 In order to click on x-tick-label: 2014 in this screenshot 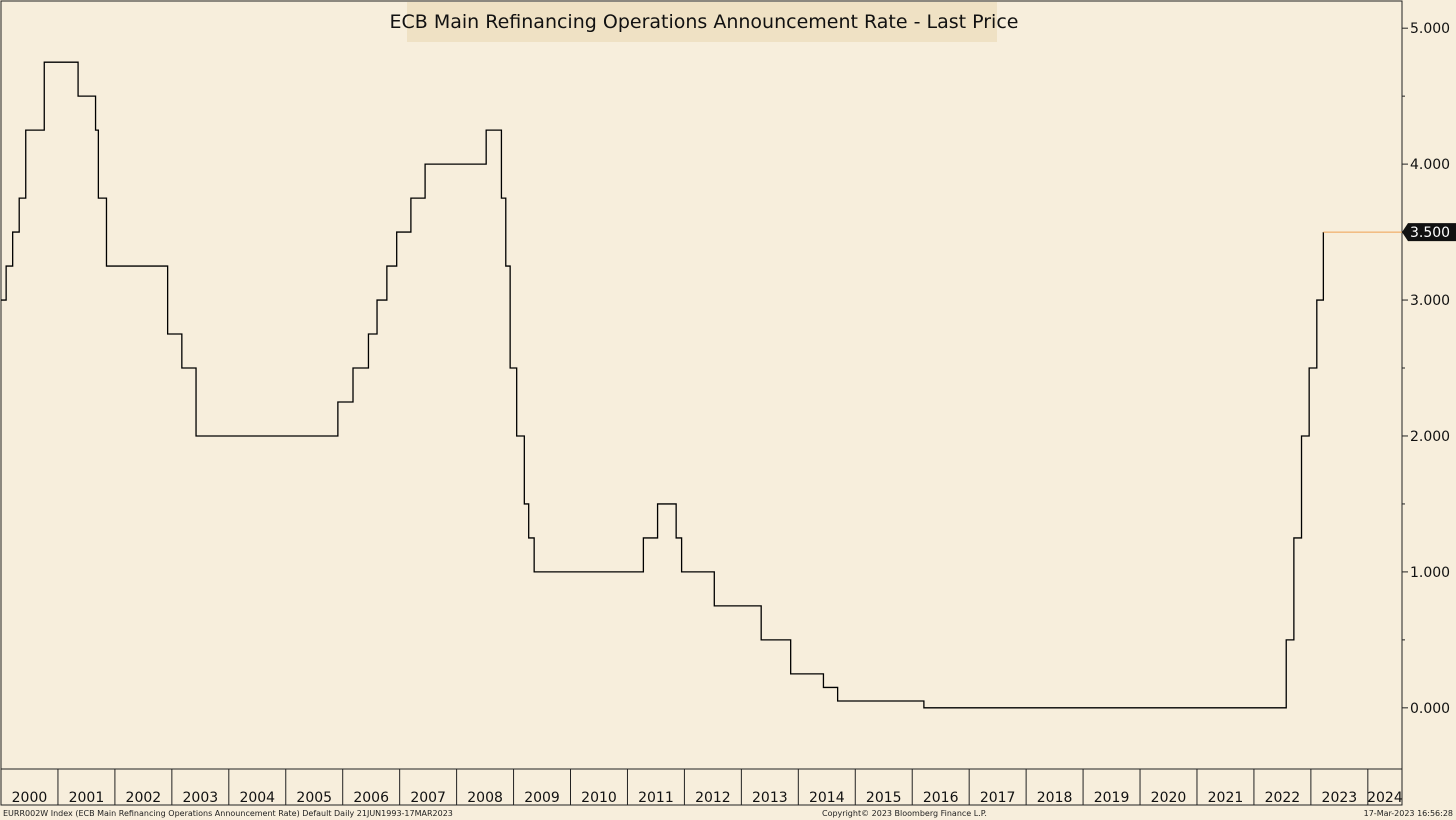, I will do `click(827, 798)`.